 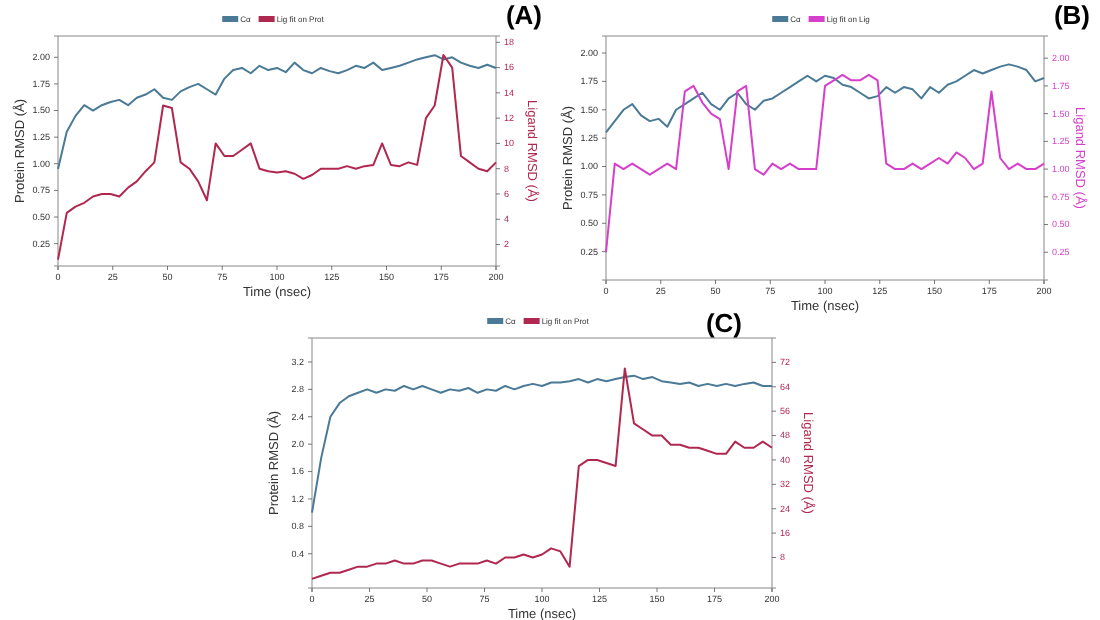 I want to click on chart-title: (C), so click(x=724, y=323).